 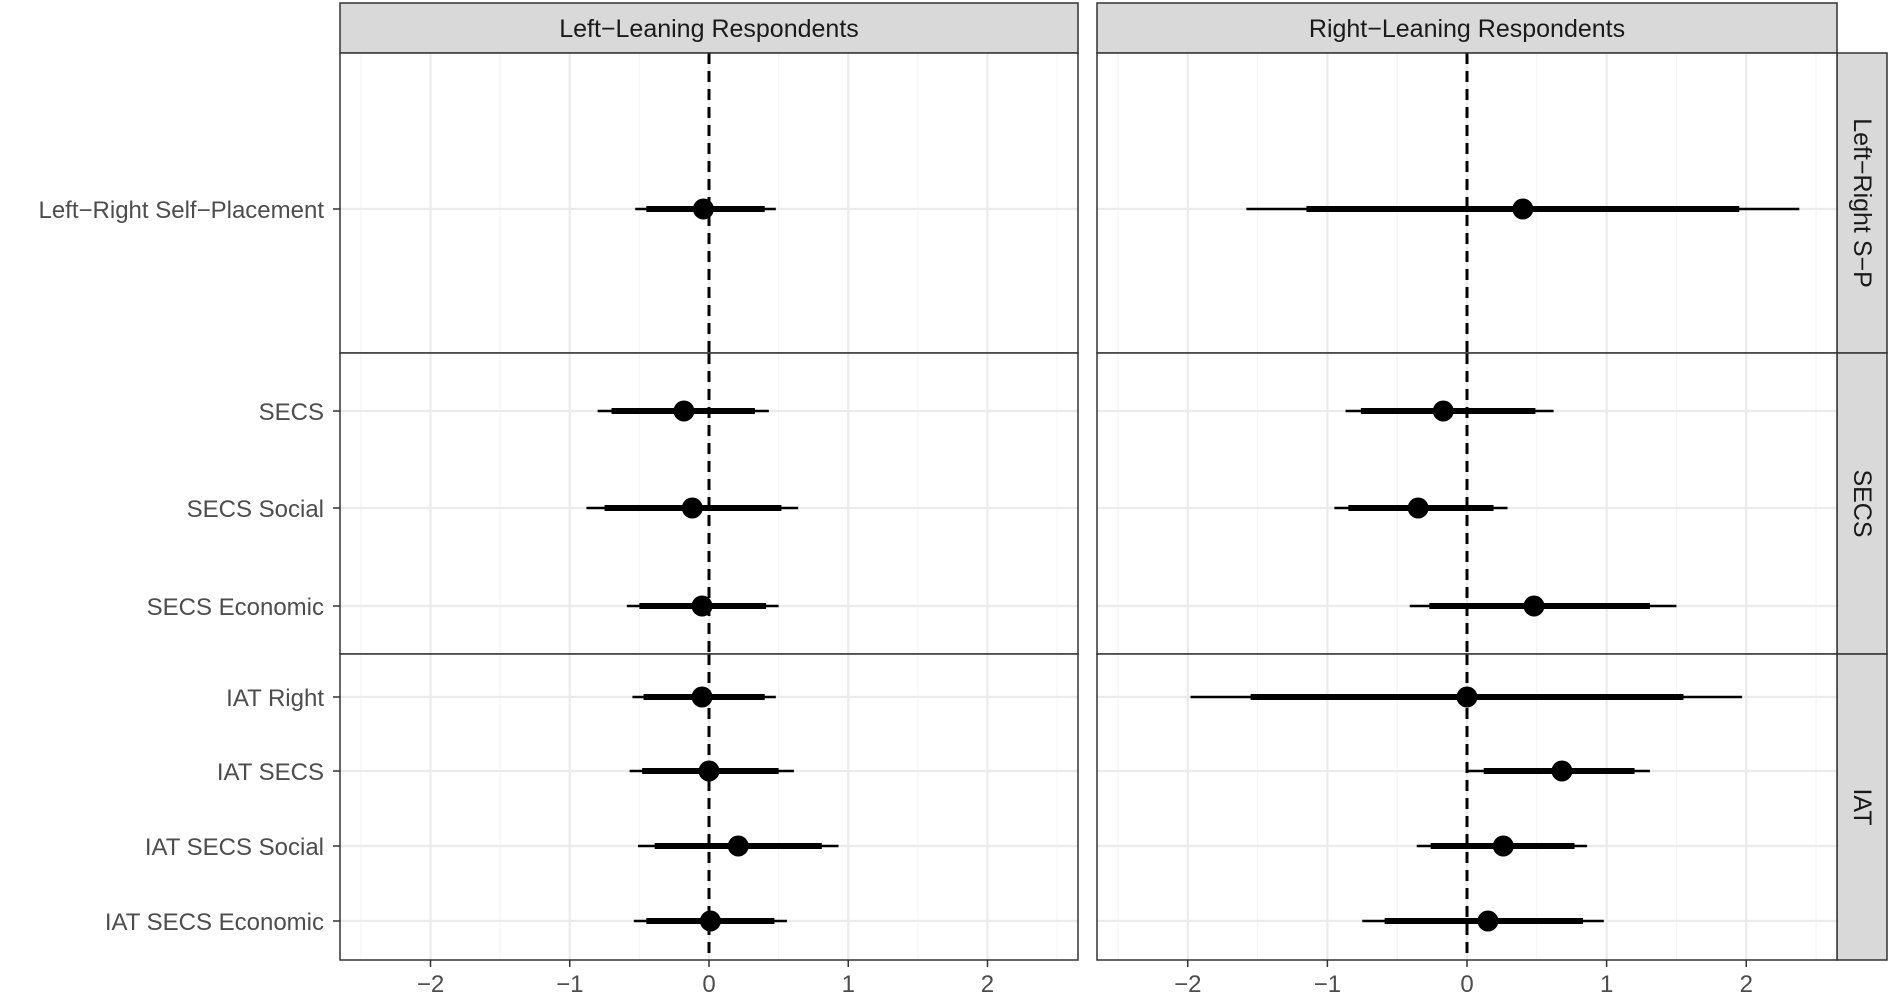 I want to click on estimate-right-leaning-respondents-left-right-self-placement, so click(x=1523, y=209).